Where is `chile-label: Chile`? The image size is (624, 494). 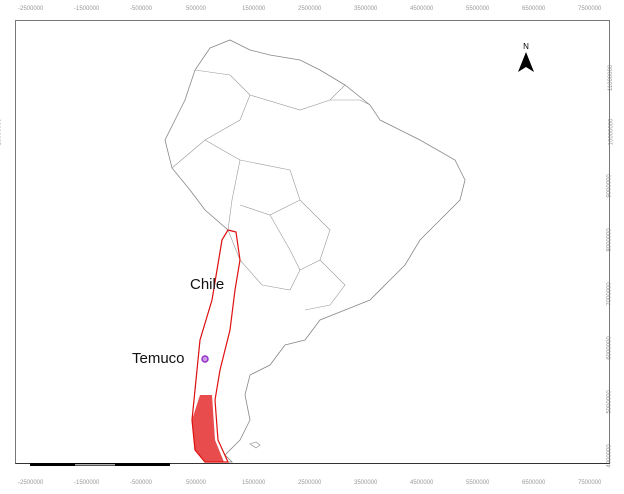 chile-label: Chile is located at coordinates (207, 284).